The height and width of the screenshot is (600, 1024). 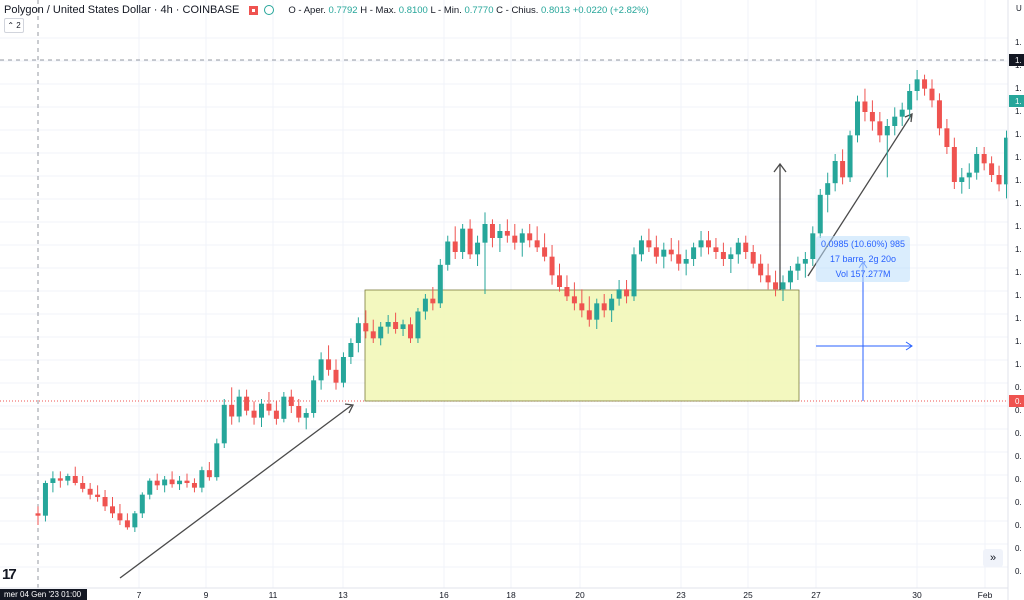 I want to click on high-label: H - Max., so click(x=378, y=10).